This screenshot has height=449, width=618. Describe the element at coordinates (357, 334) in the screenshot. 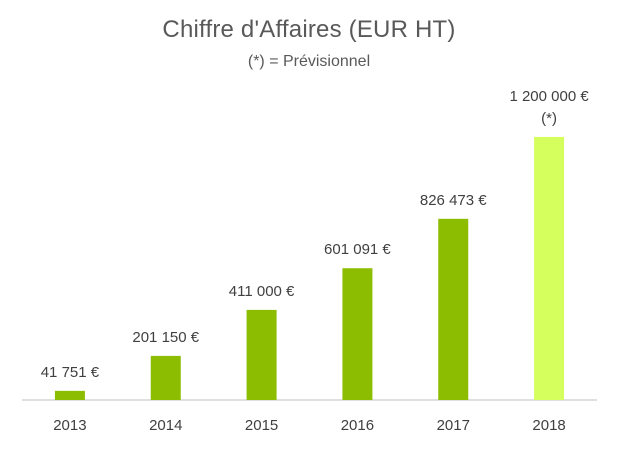

I see `bar-2016` at that location.